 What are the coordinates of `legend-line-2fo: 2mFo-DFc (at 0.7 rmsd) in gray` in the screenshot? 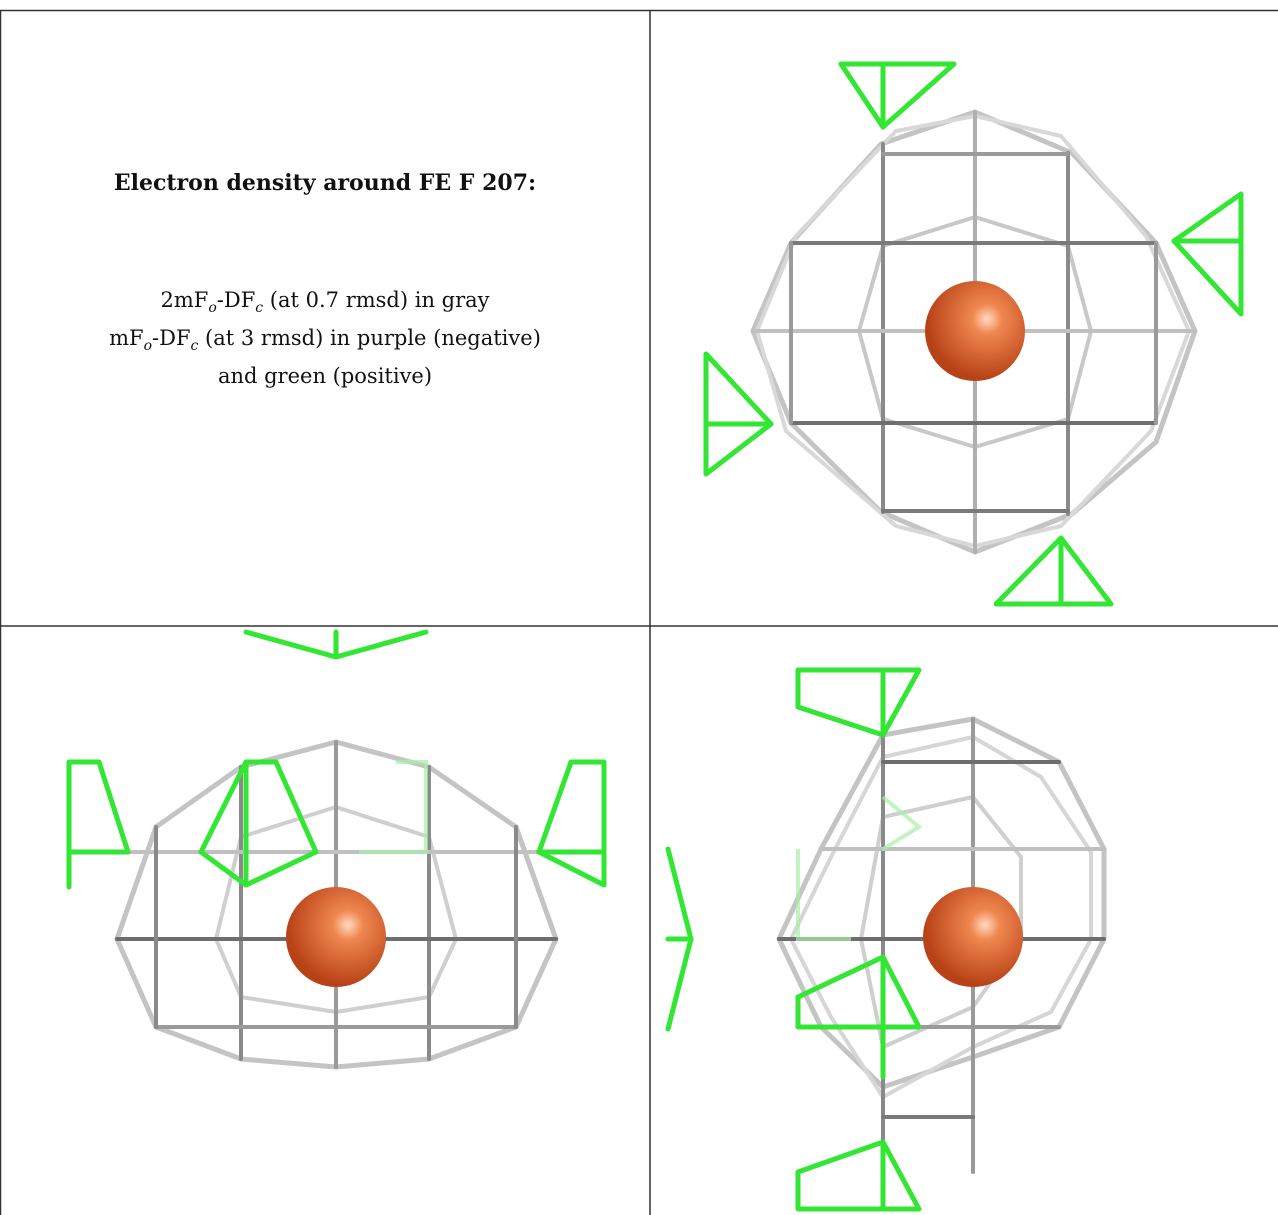 It's located at (325, 302).